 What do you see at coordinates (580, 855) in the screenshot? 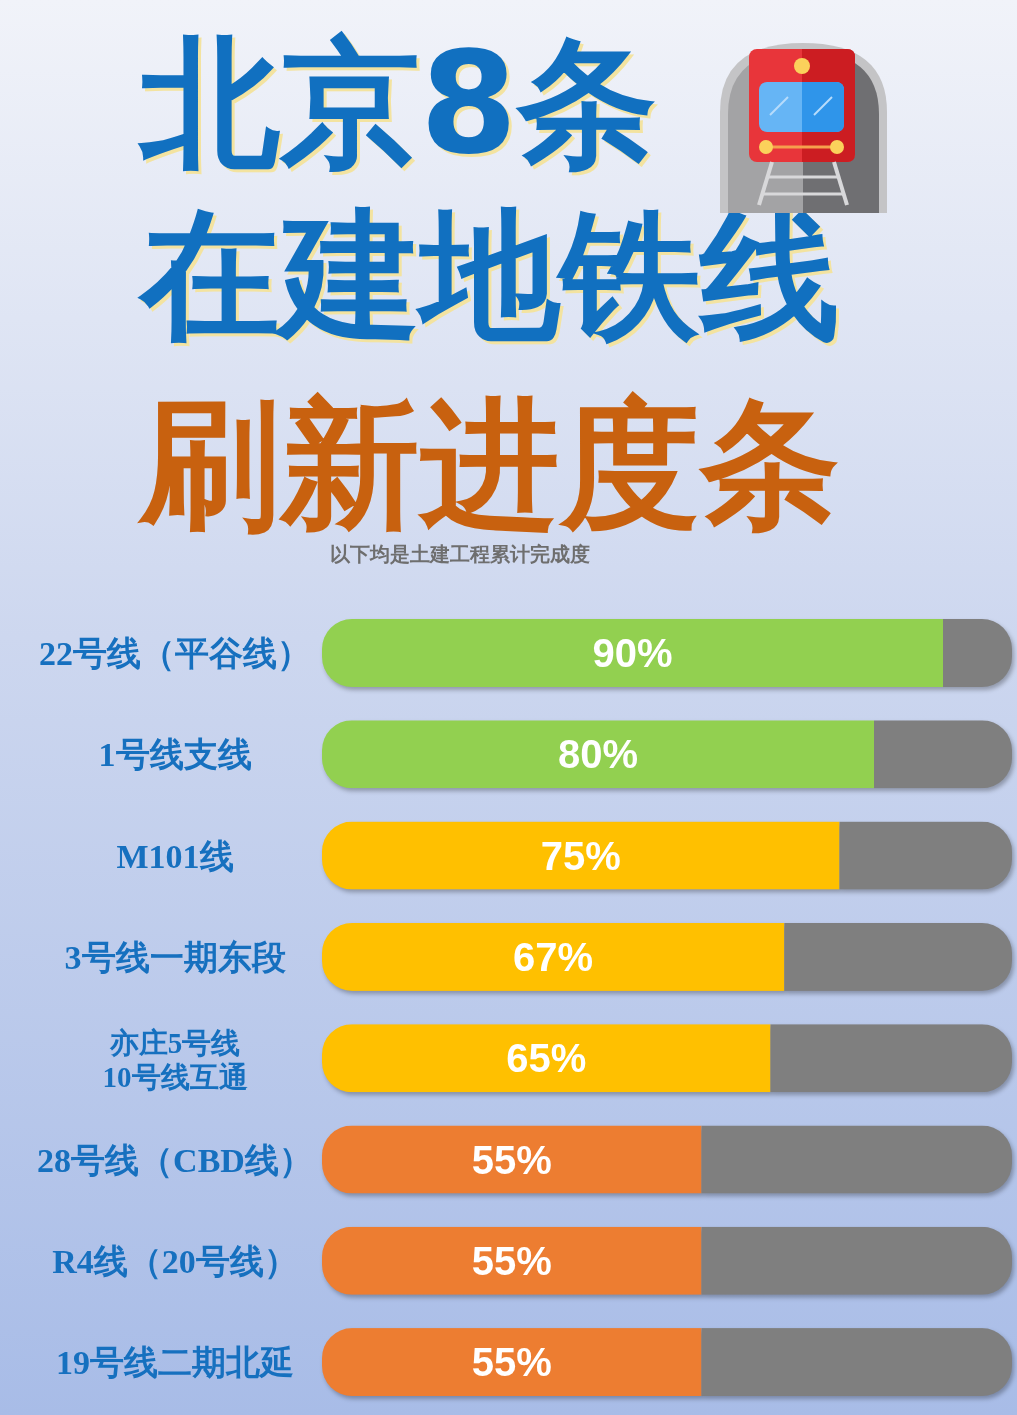
I see `data-label: 75%` at bounding box center [580, 855].